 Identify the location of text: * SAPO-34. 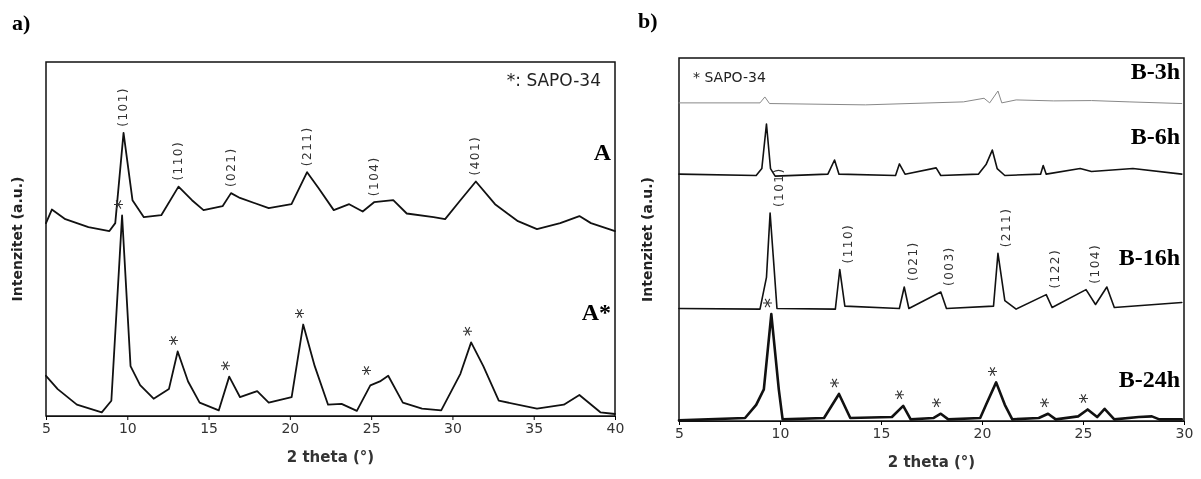
(729, 77).